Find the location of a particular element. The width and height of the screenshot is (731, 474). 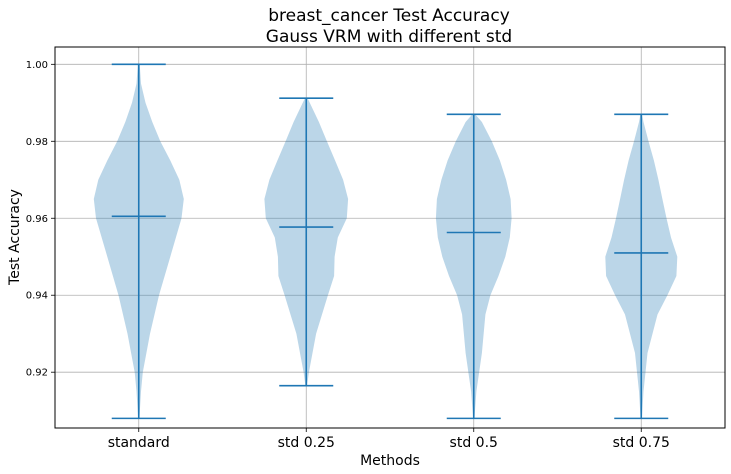

y-tick-label: 0.98 is located at coordinates (37, 142).